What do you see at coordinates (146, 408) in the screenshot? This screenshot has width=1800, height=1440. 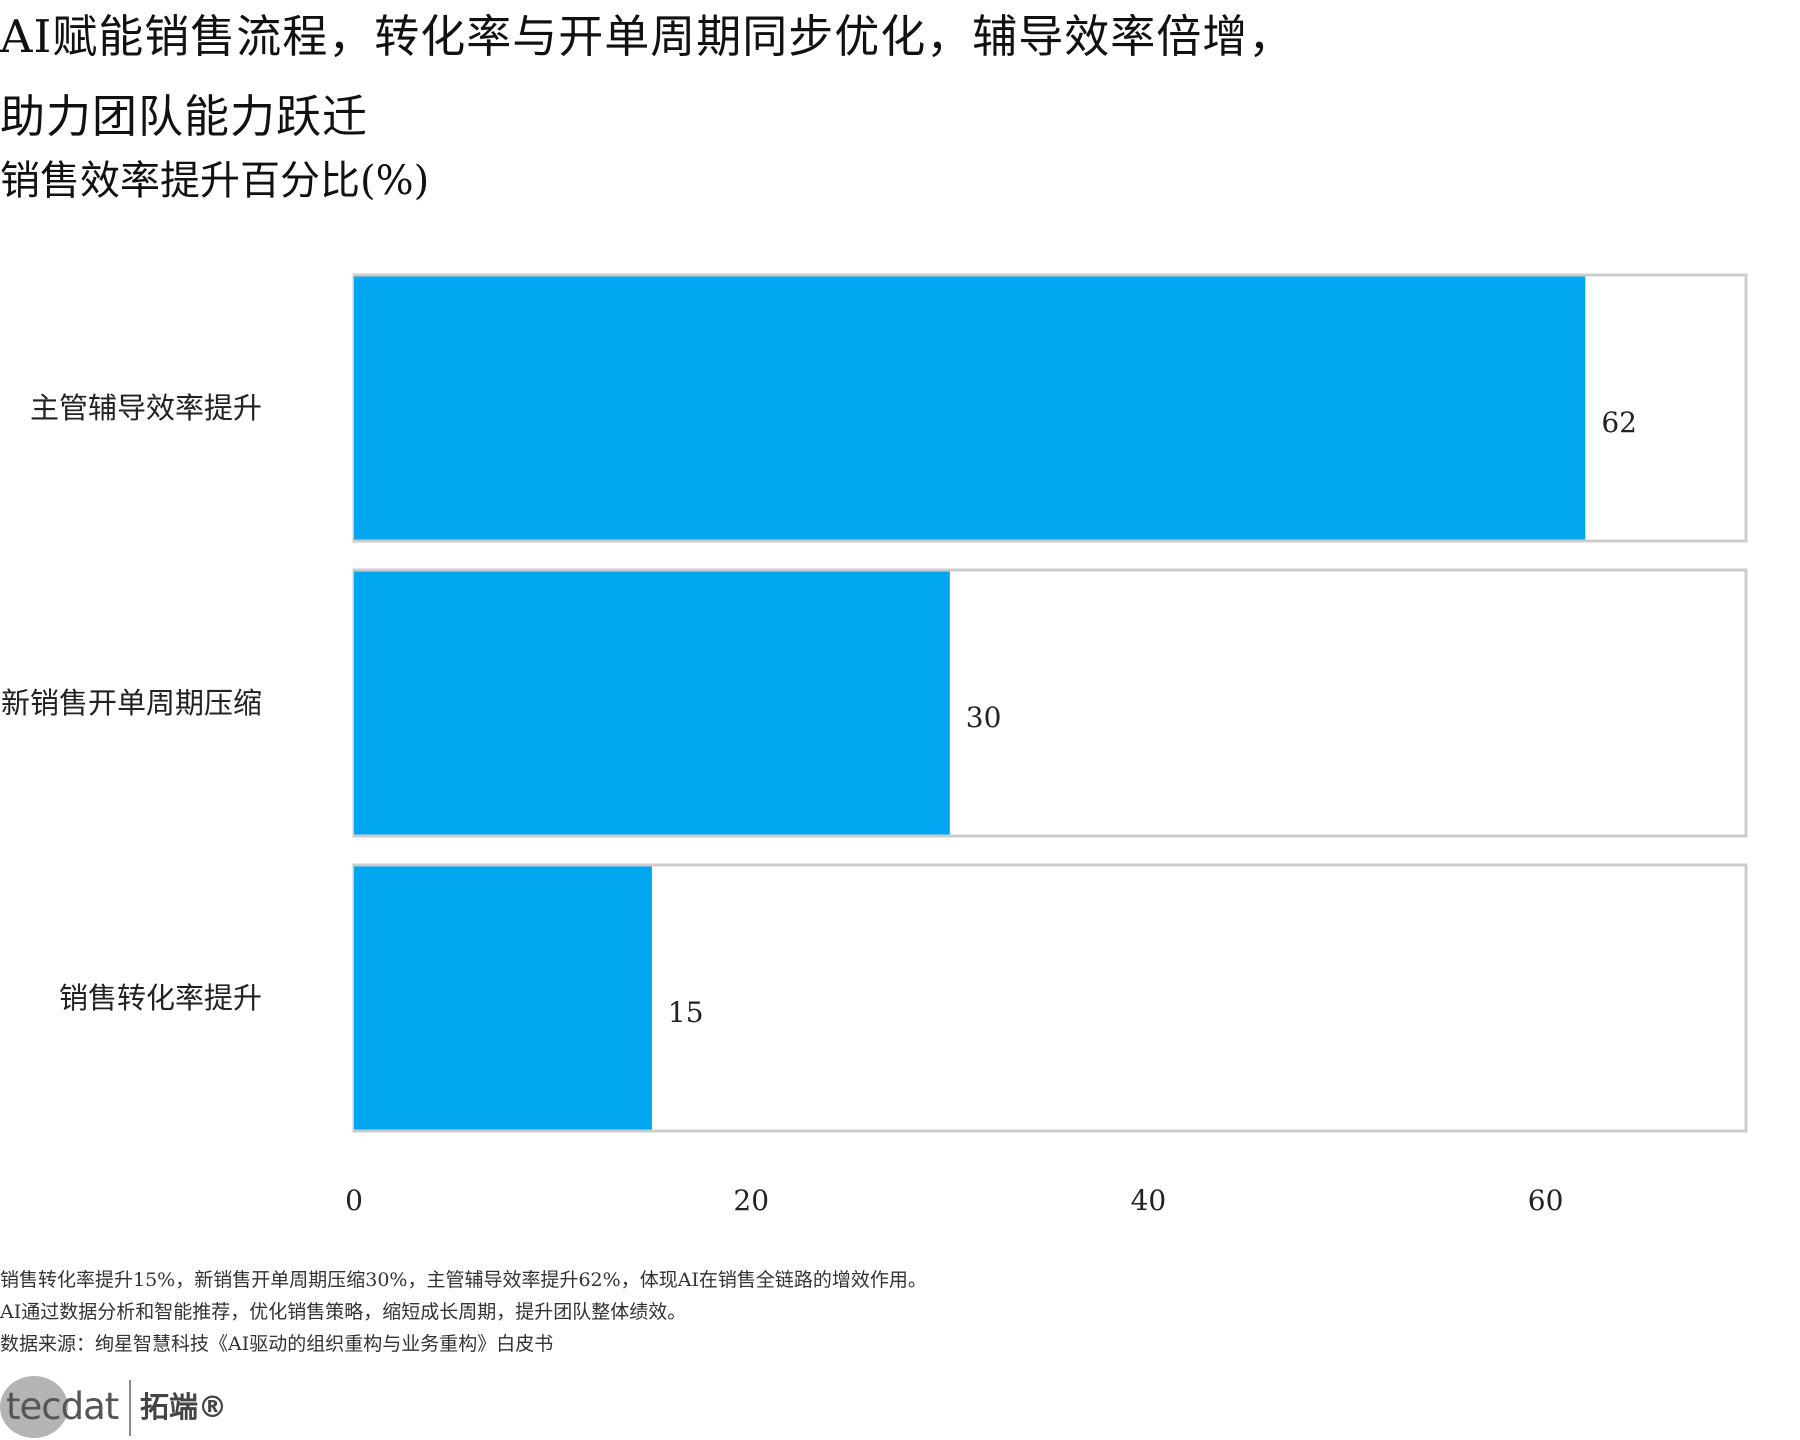 I see `category-label-1: 主管辅导效率提升` at bounding box center [146, 408].